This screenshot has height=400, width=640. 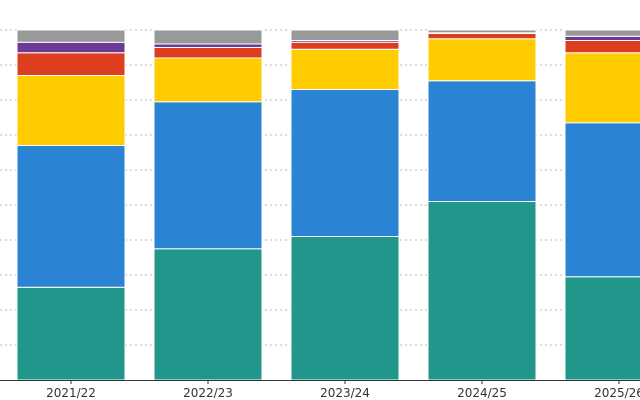 What do you see at coordinates (71, 393) in the screenshot?
I see `x-tick-label: 2021/22` at bounding box center [71, 393].